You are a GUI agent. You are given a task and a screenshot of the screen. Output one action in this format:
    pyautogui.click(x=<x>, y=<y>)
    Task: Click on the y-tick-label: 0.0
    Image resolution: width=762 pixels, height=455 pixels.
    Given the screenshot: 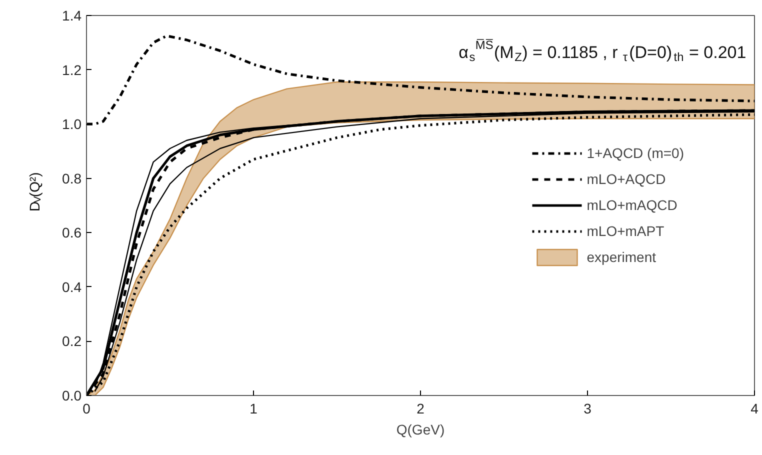 What is the action you would take?
    pyautogui.click(x=72, y=396)
    